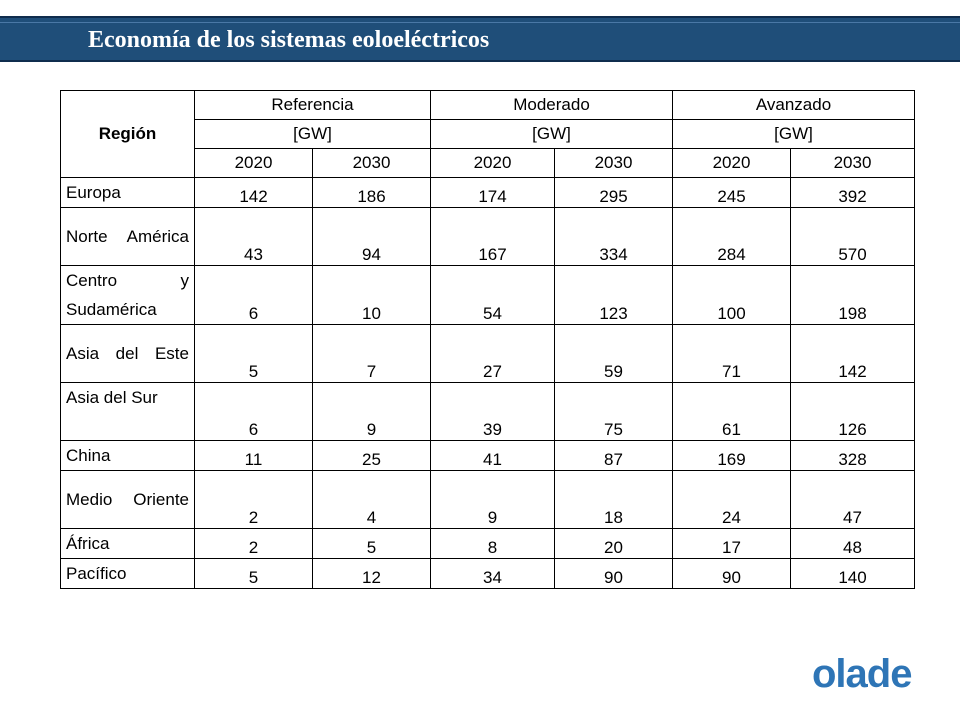  What do you see at coordinates (371, 236) in the screenshot?
I see `value-cell: 94` at bounding box center [371, 236].